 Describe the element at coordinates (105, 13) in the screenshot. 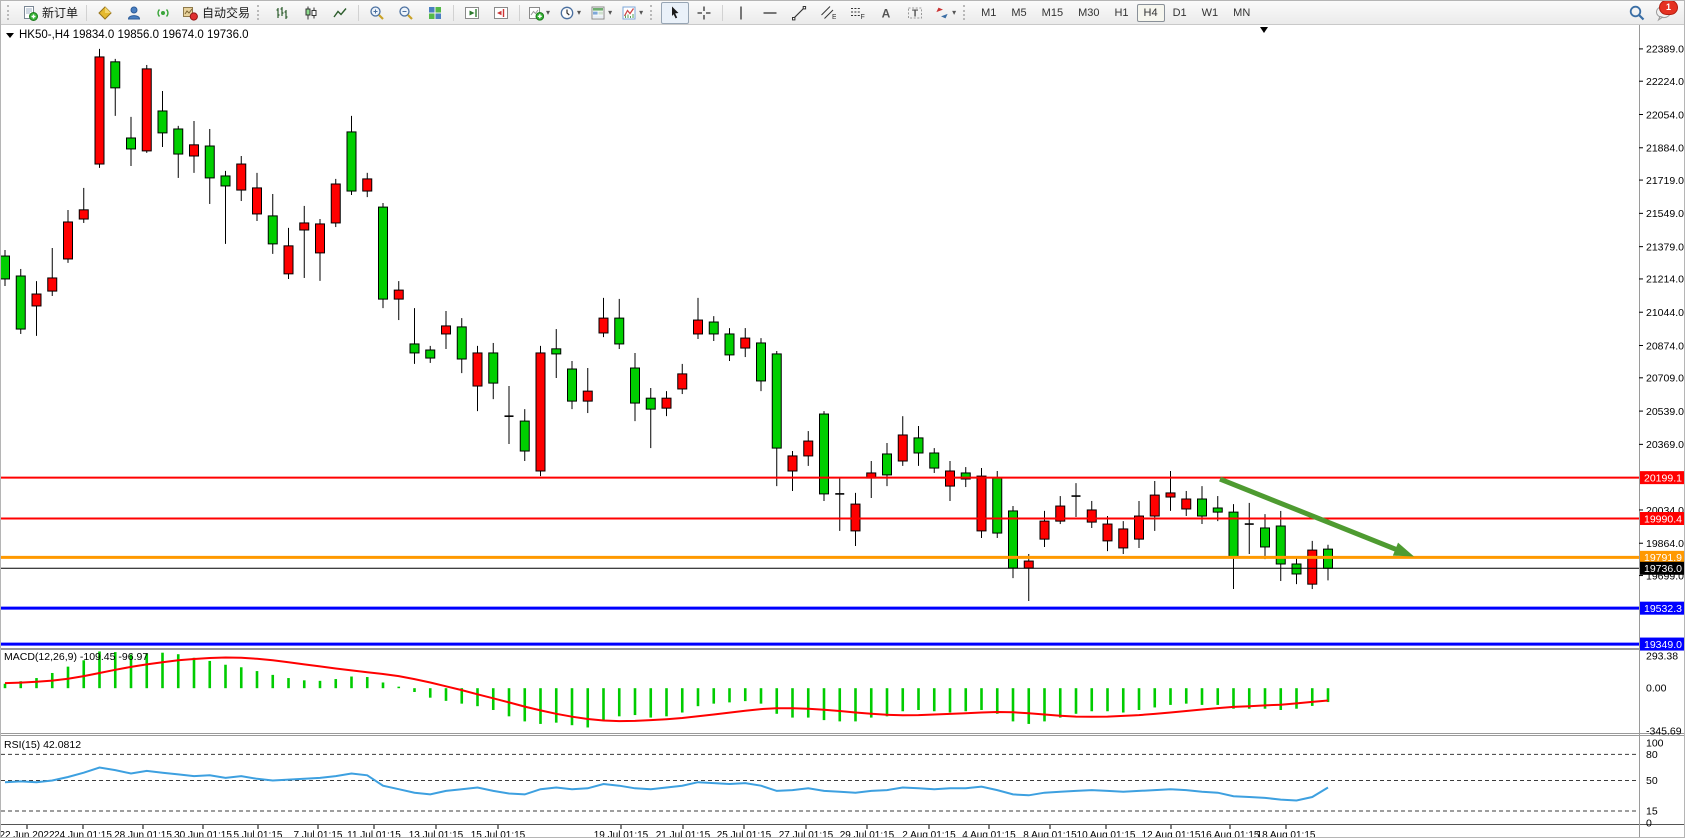

I see `metaeditor-button` at that location.